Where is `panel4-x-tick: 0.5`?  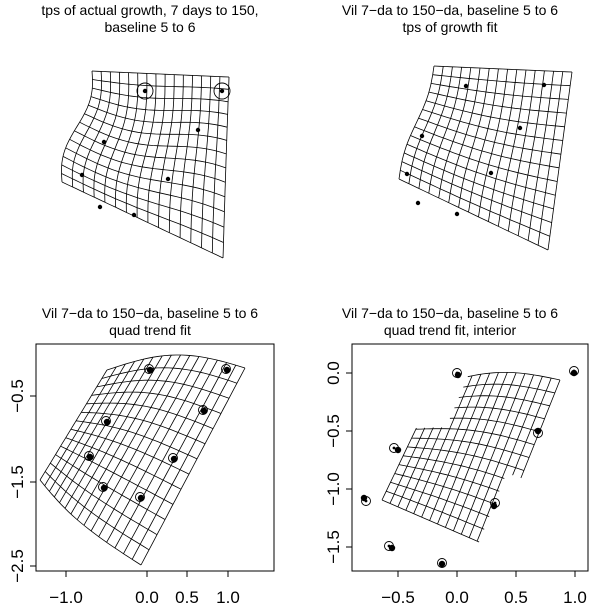
panel4-x-tick: 0.5 is located at coordinates (516, 597).